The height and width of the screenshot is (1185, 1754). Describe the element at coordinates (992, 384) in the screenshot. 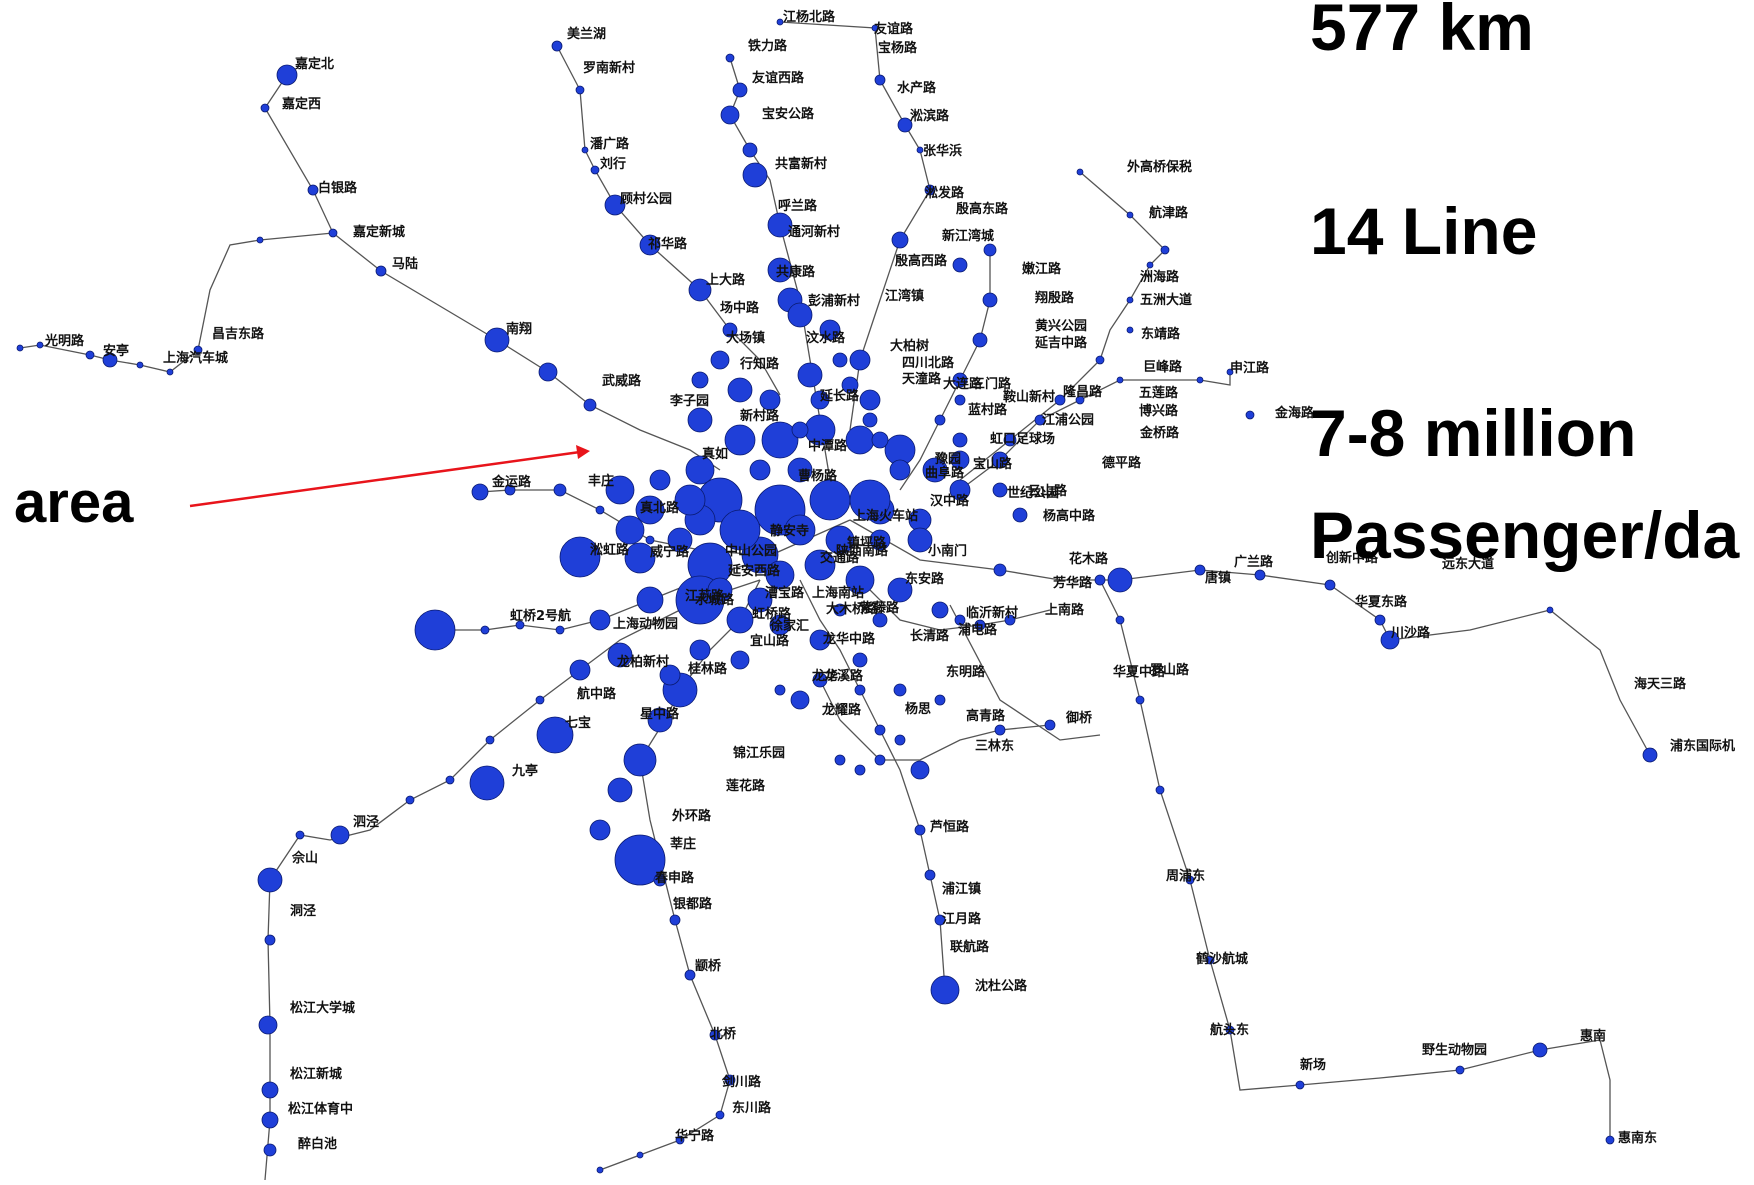

I see `station-label: 三门路` at that location.